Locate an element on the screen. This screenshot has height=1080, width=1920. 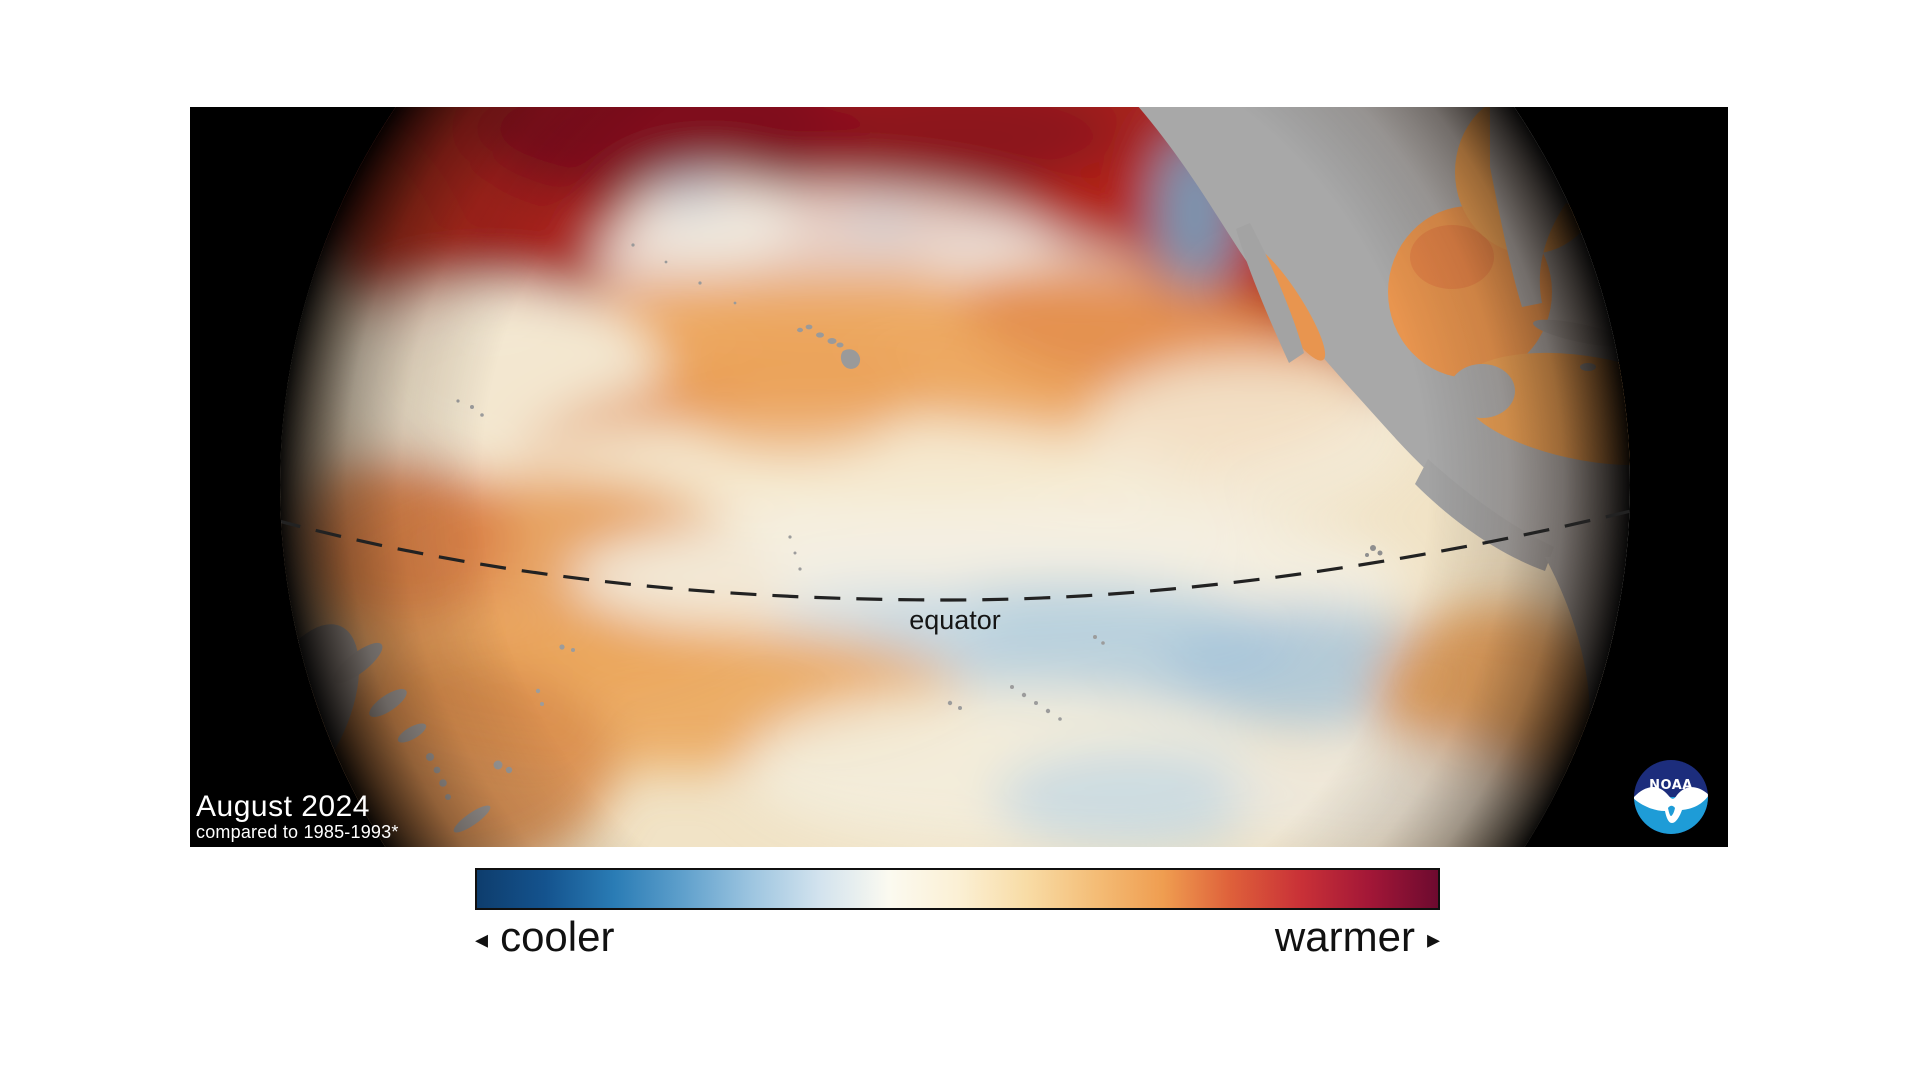
cooler-arrow-icon: ◂ is located at coordinates (482, 939).